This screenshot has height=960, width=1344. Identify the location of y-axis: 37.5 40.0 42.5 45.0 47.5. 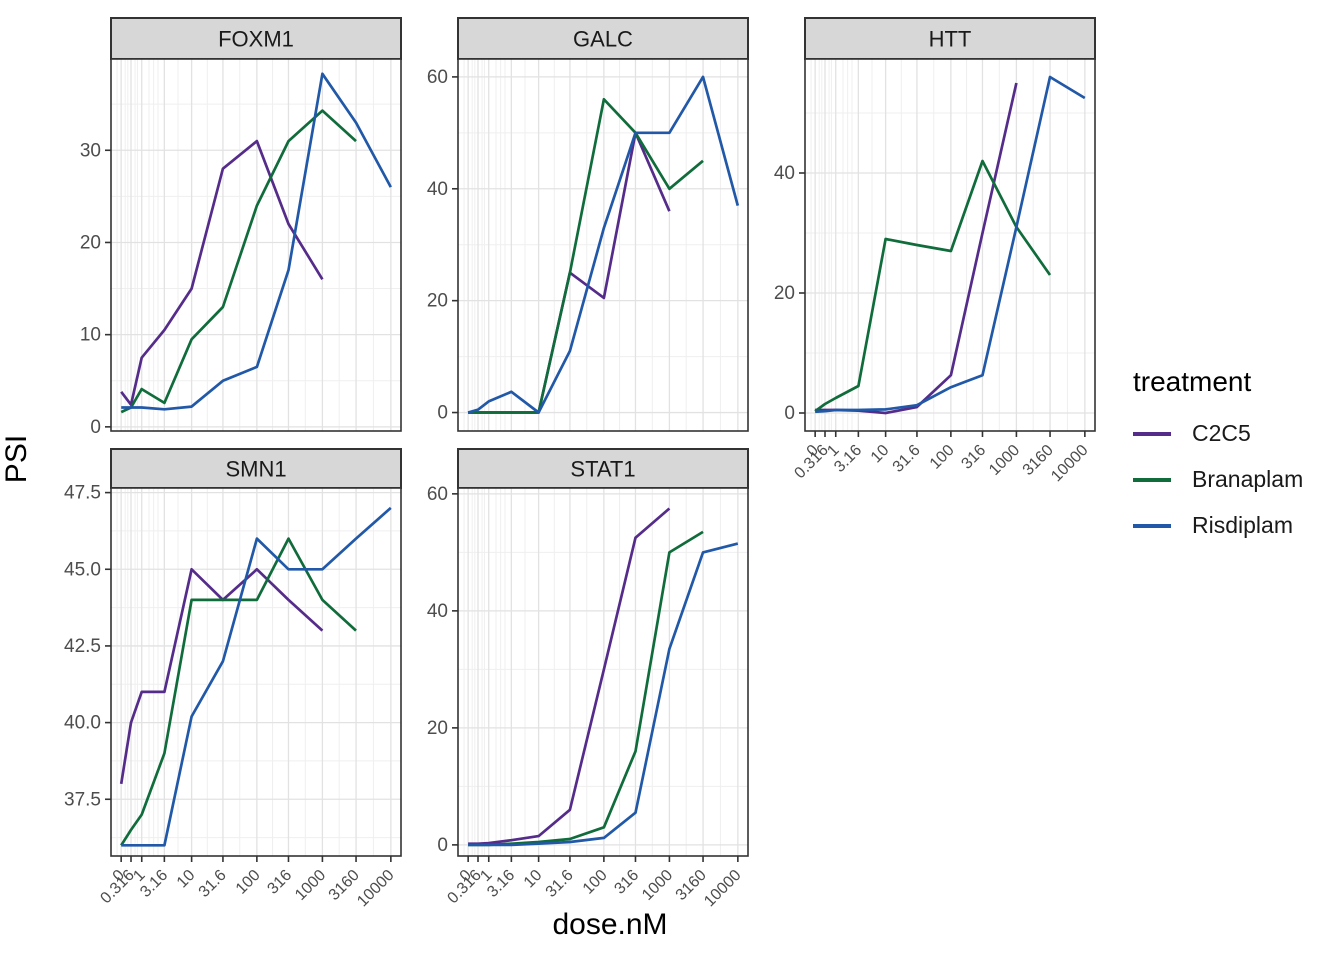
(87, 646).